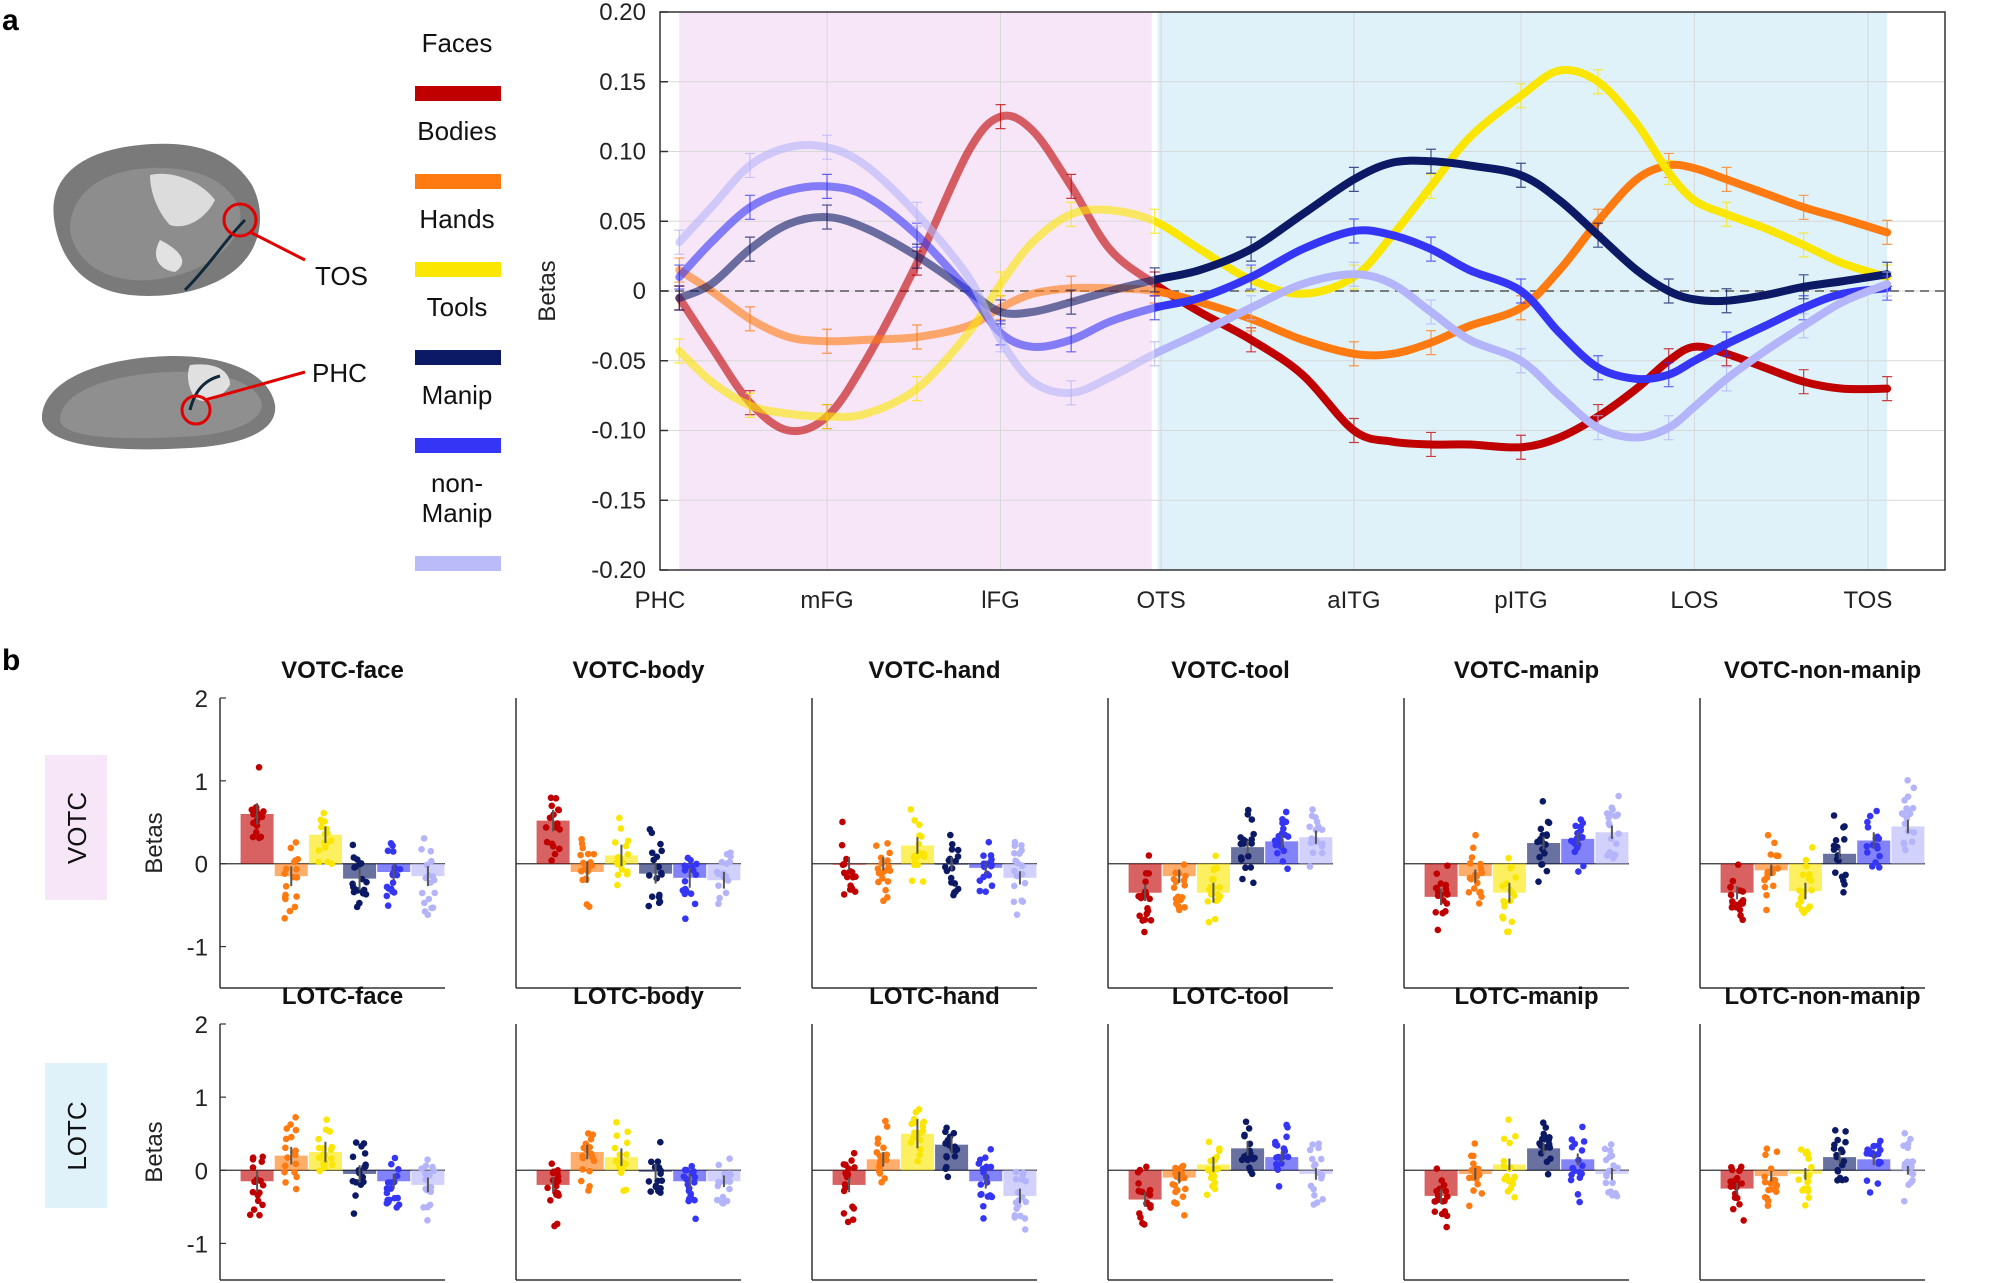 The width and height of the screenshot is (1998, 1283). What do you see at coordinates (915, 306) in the screenshot?
I see `series-line-votc-bodies` at bounding box center [915, 306].